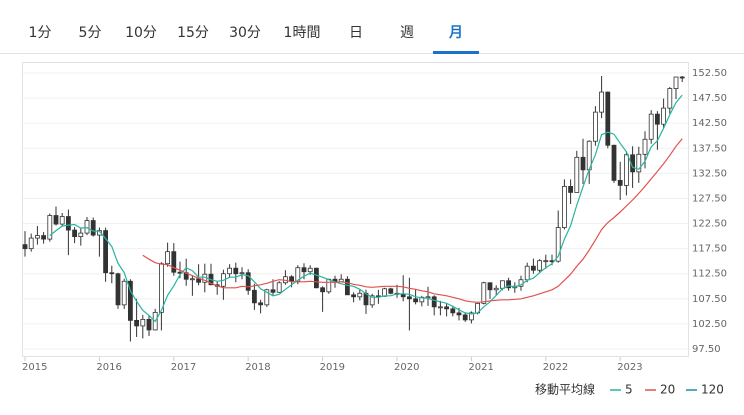 This screenshot has height=415, width=744. I want to click on x-tick-label: 2020, so click(406, 367).